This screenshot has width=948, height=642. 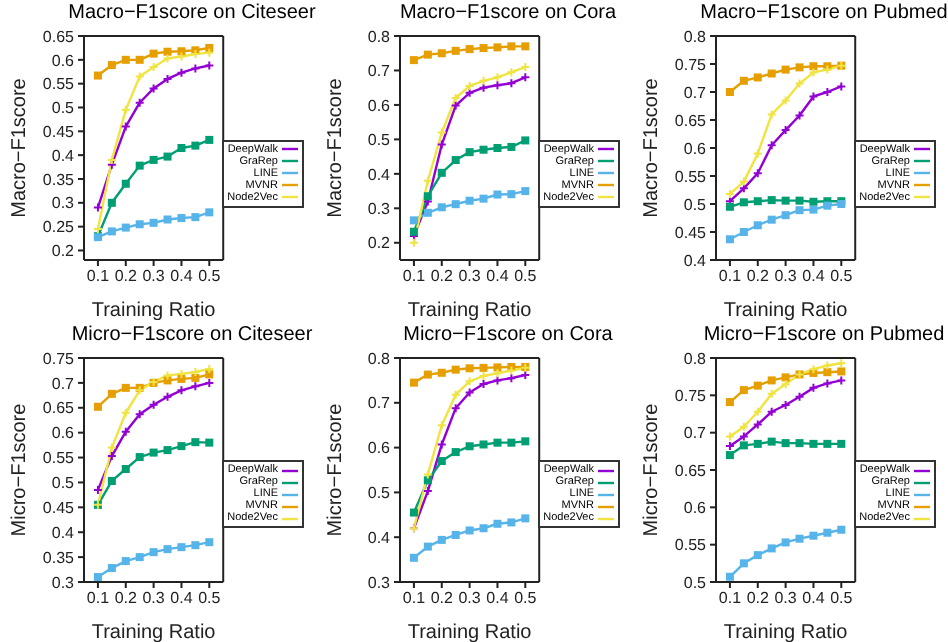 What do you see at coordinates (59, 357) in the screenshot?
I see `y-tick-label: 0.75` at bounding box center [59, 357].